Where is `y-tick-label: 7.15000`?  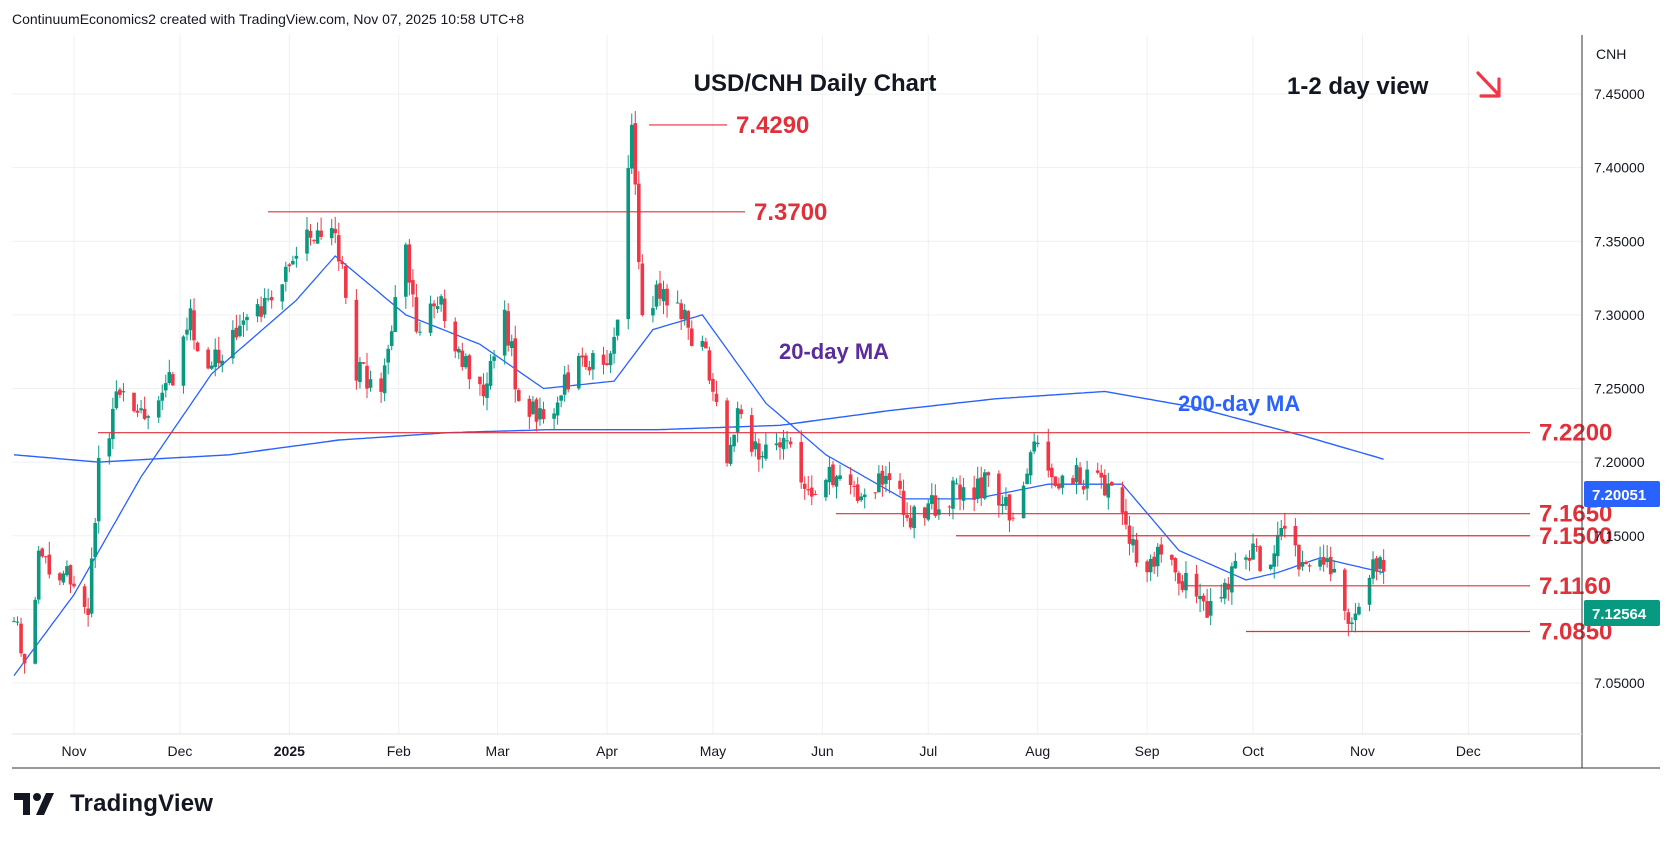
y-tick-label: 7.15000 is located at coordinates (1619, 536).